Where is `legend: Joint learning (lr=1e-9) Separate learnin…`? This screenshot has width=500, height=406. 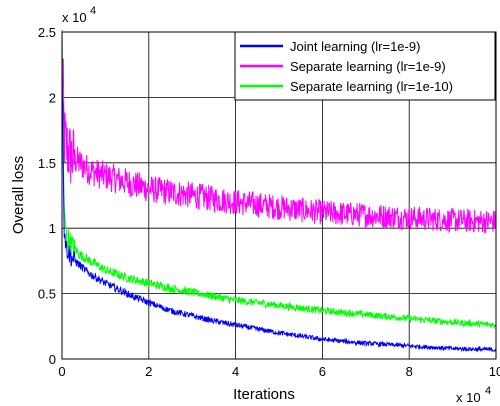
legend: Joint learning (lr=1e-9) Separate learnin… is located at coordinates (365, 66).